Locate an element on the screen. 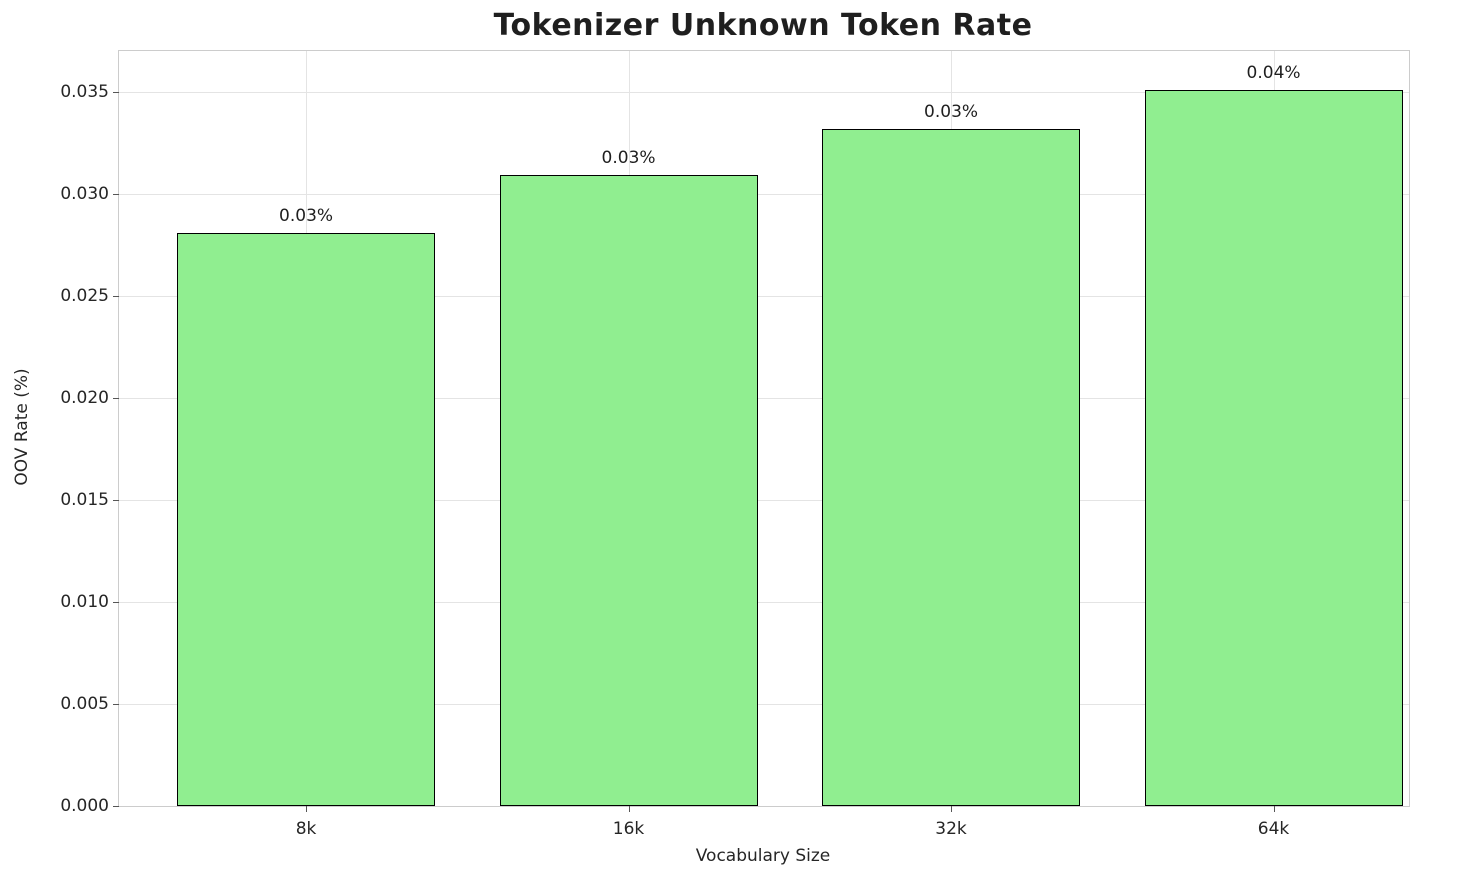 The width and height of the screenshot is (1484, 885). x-tick-label: 32k is located at coordinates (951, 829).